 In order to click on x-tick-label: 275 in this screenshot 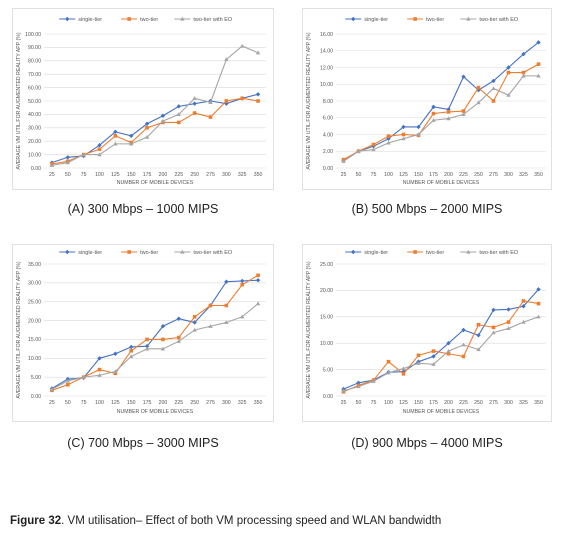, I will do `click(493, 175)`.